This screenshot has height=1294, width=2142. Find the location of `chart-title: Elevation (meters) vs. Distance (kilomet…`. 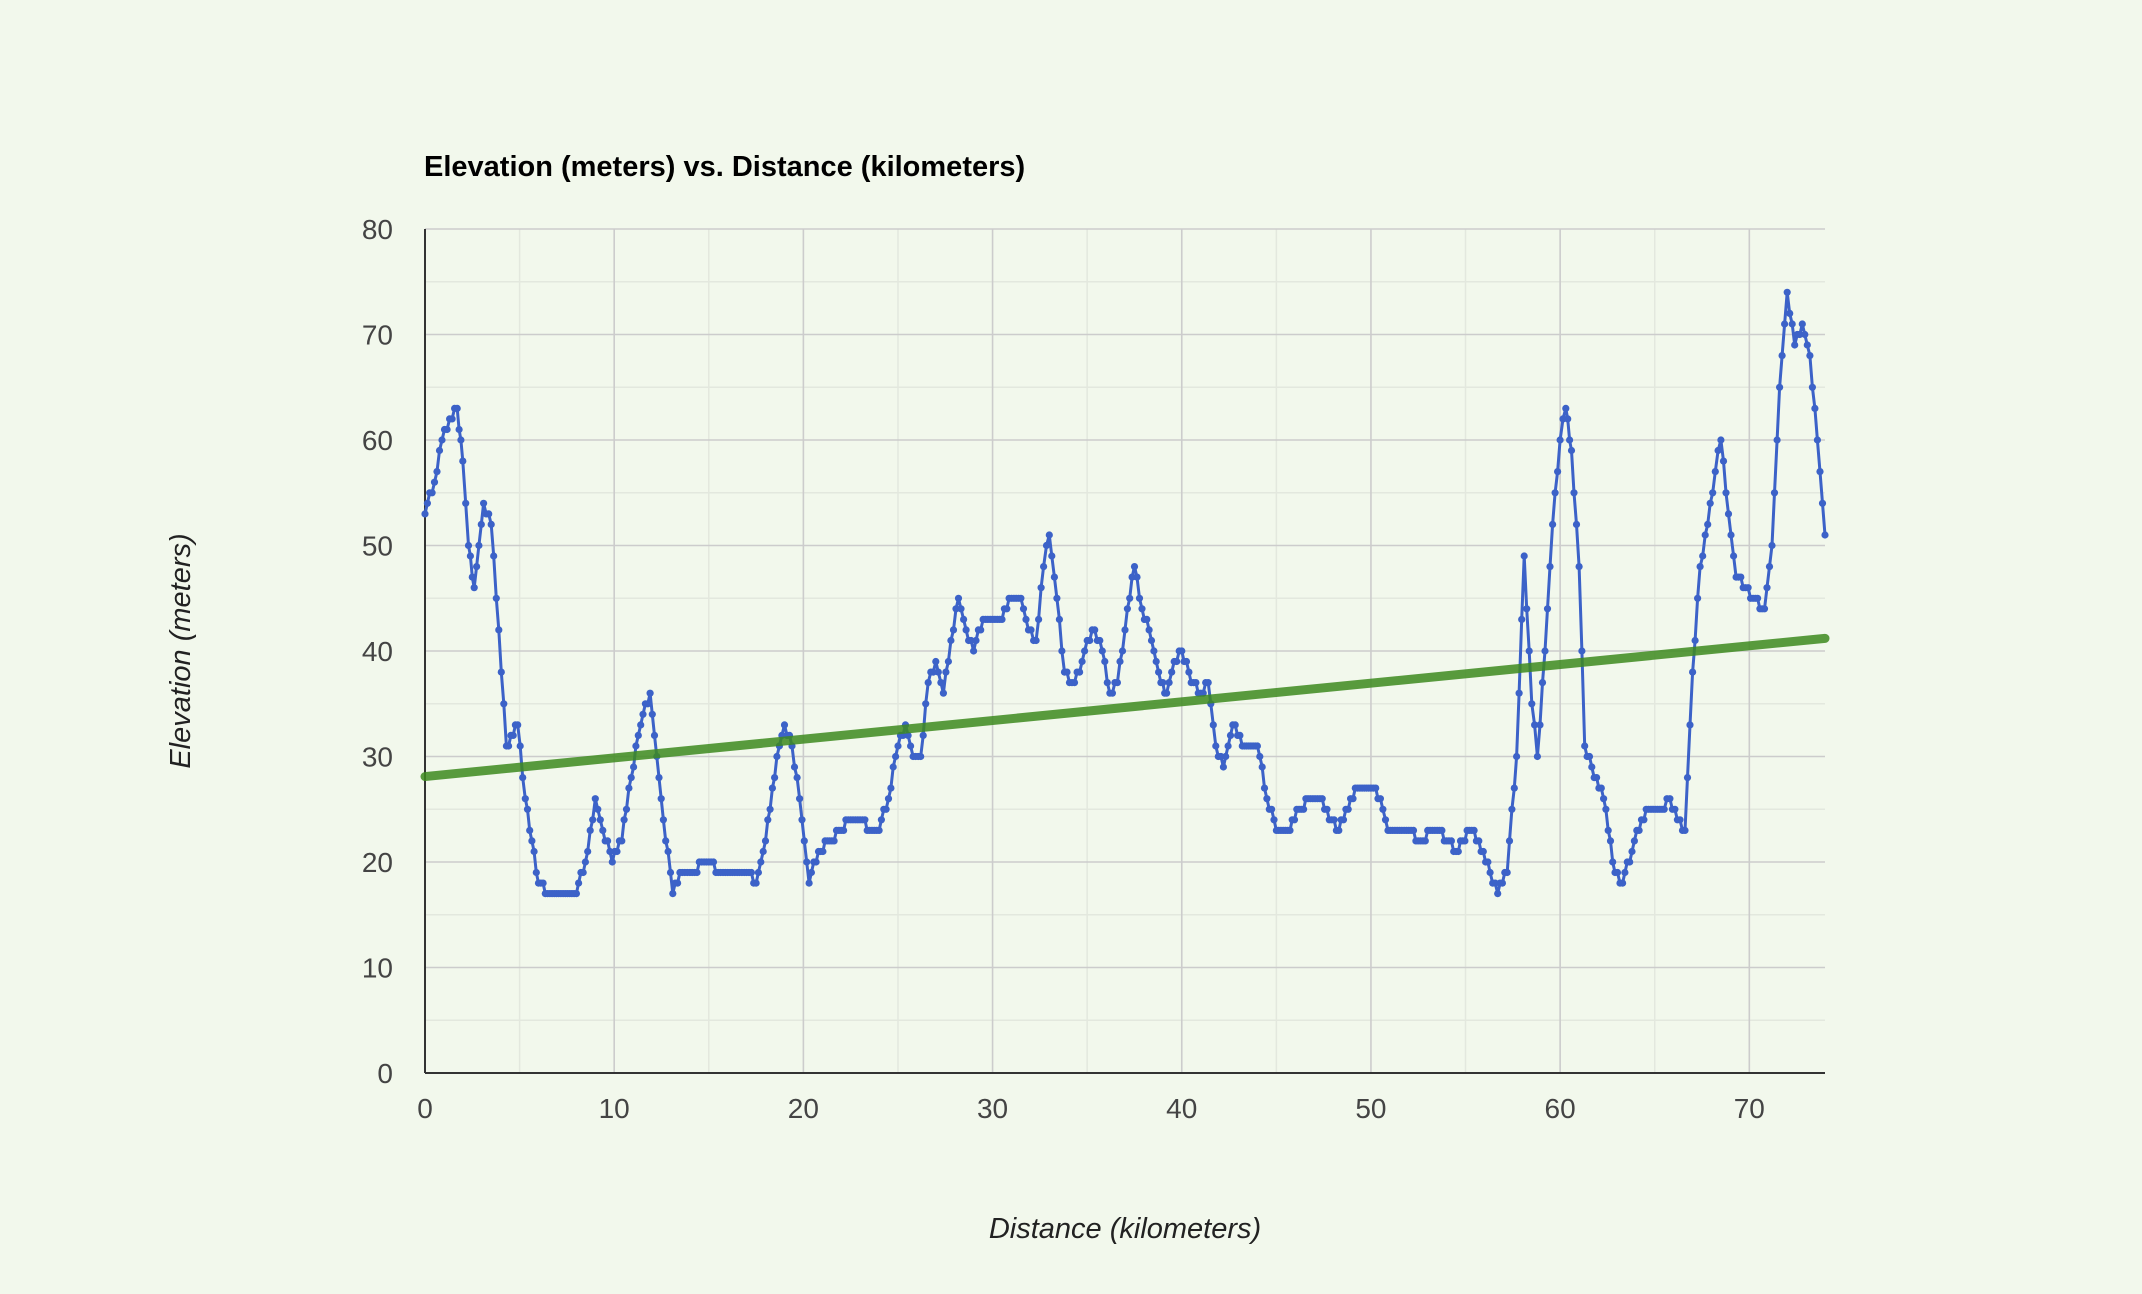

chart-title: Elevation (meters) vs. Distance (kilomet… is located at coordinates (724, 167).